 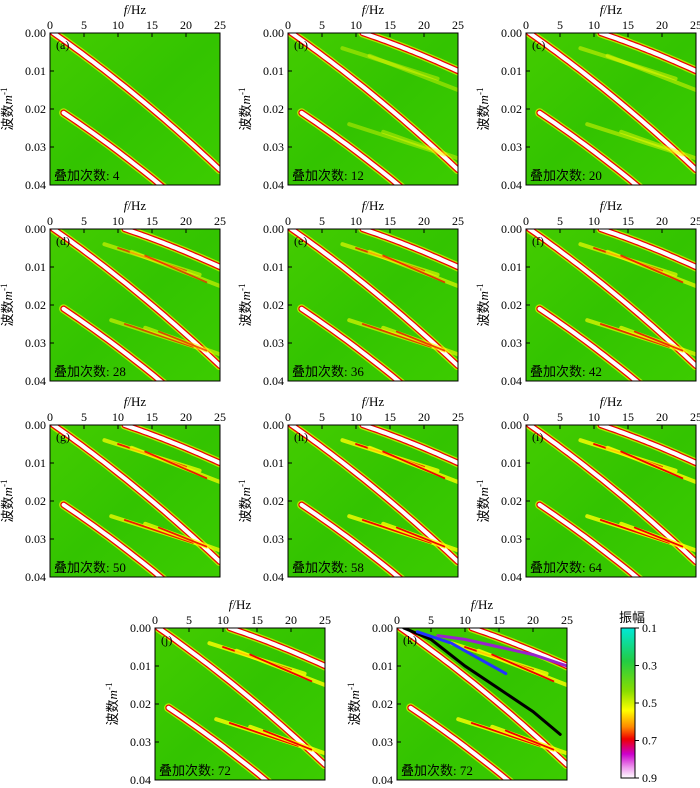 What do you see at coordinates (90, 567) in the screenshot?
I see `stack-count-label: 叠加次数: 50` at bounding box center [90, 567].